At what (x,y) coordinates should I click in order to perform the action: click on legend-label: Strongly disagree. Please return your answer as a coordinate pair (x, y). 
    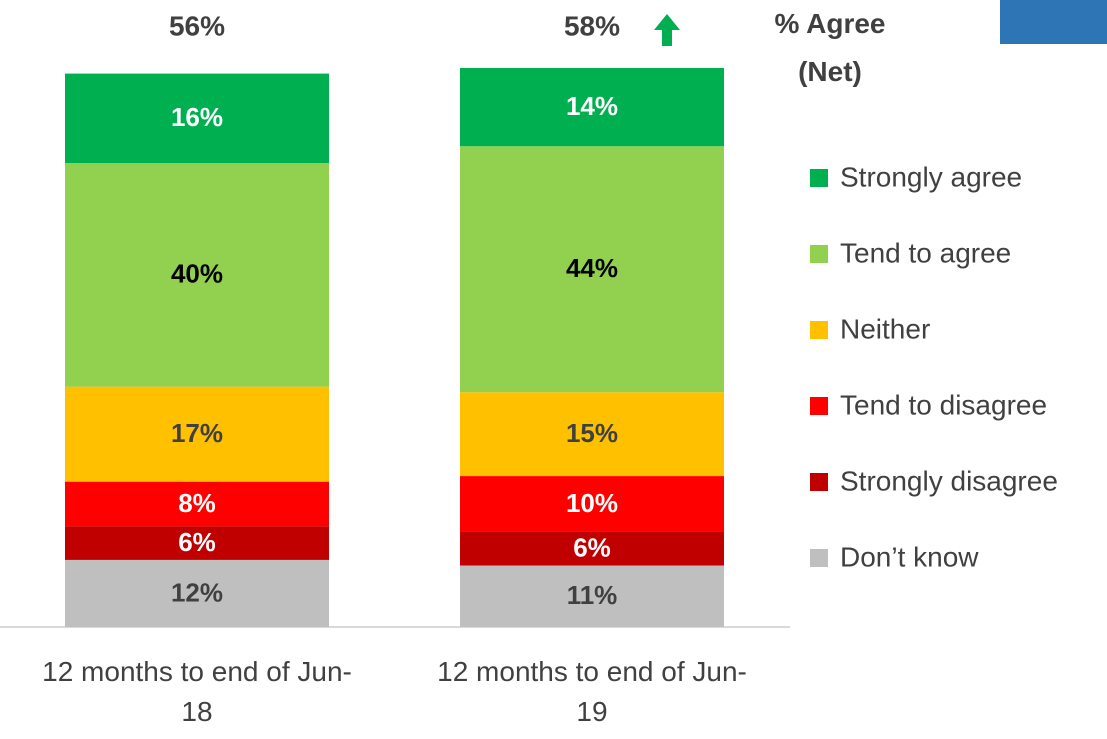
    Looking at the image, I should click on (949, 480).